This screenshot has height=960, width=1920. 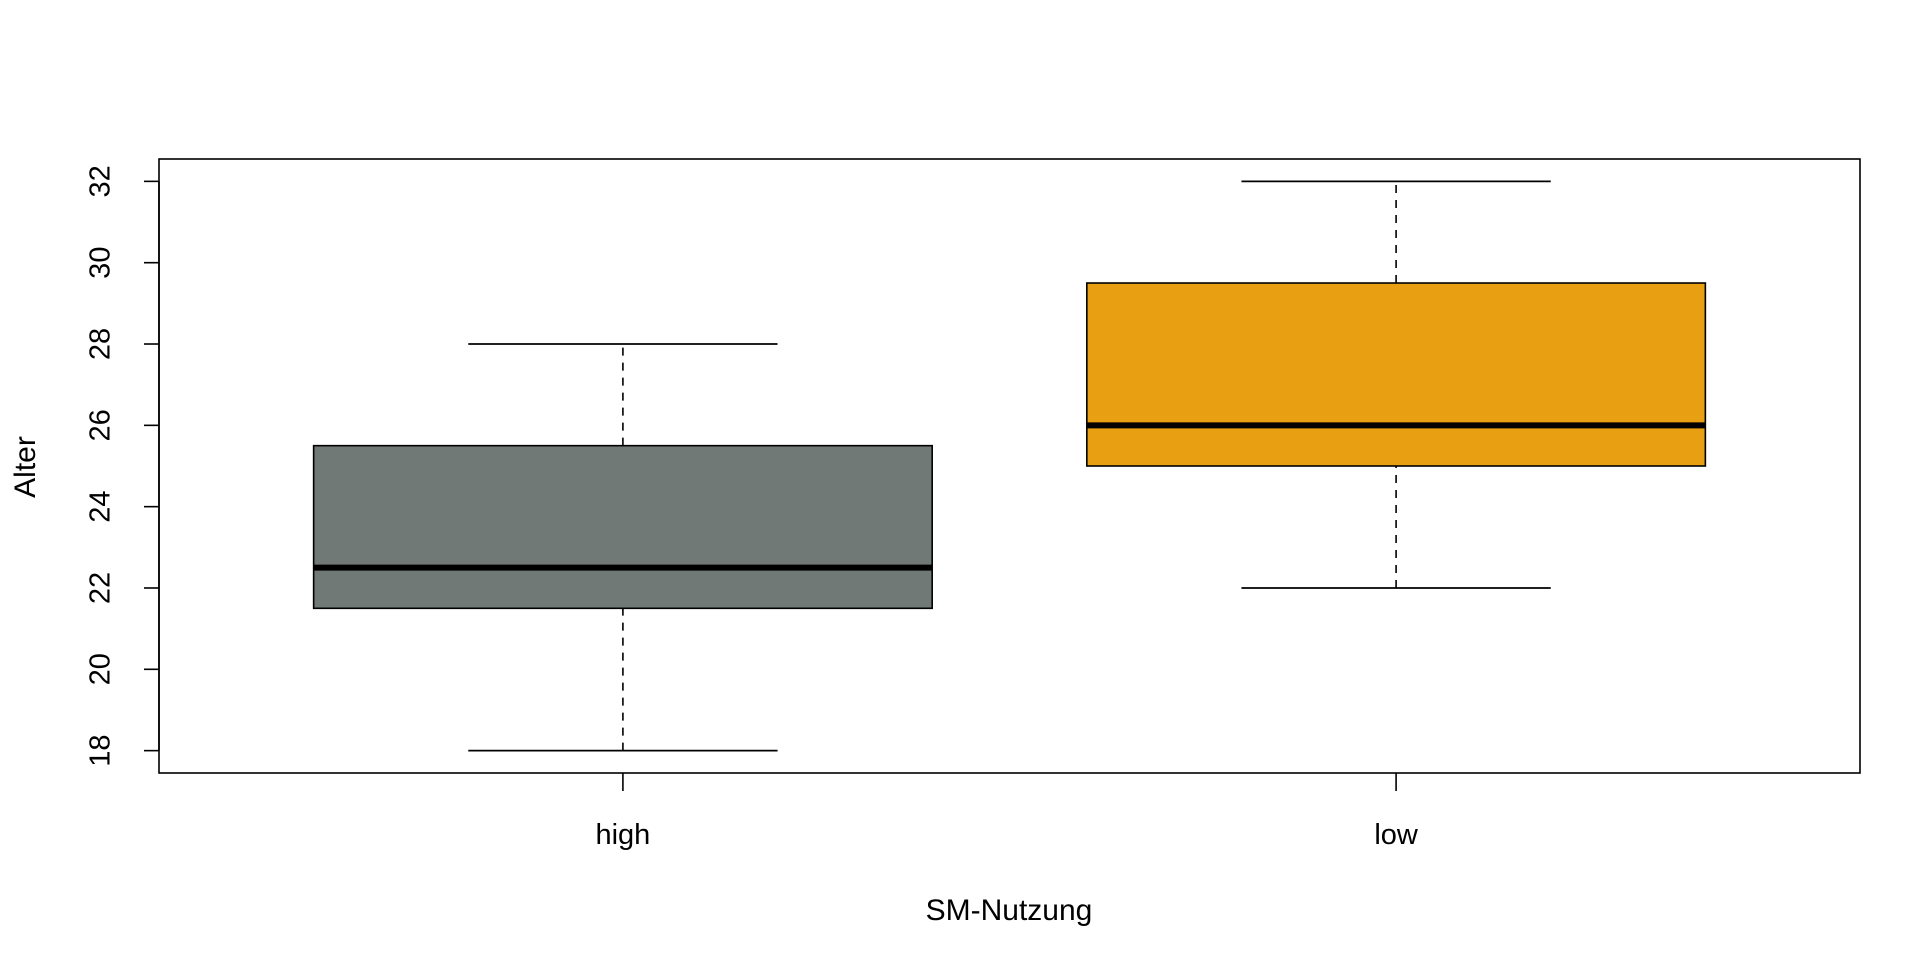 What do you see at coordinates (25, 467) in the screenshot?
I see `y-axis-title: Alter` at bounding box center [25, 467].